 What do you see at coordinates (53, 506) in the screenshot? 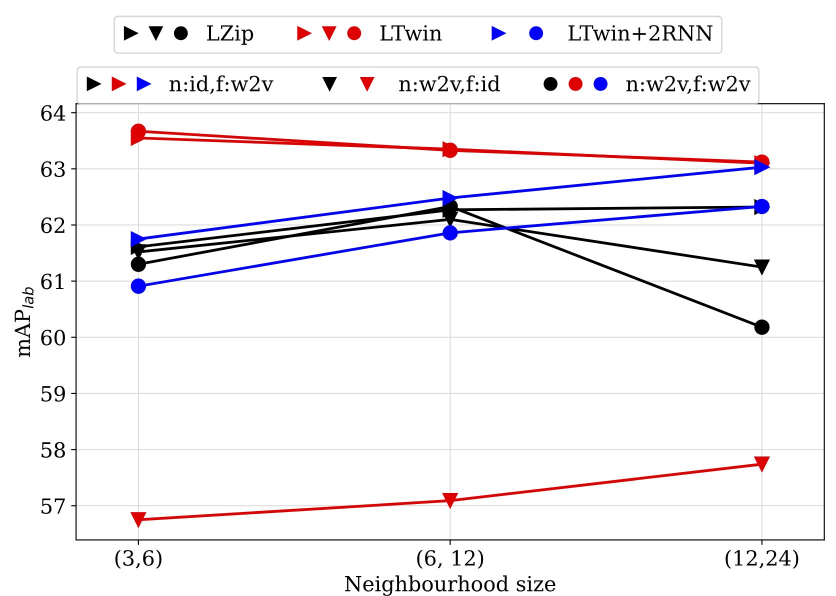
I see `y-tick-label: 57` at bounding box center [53, 506].